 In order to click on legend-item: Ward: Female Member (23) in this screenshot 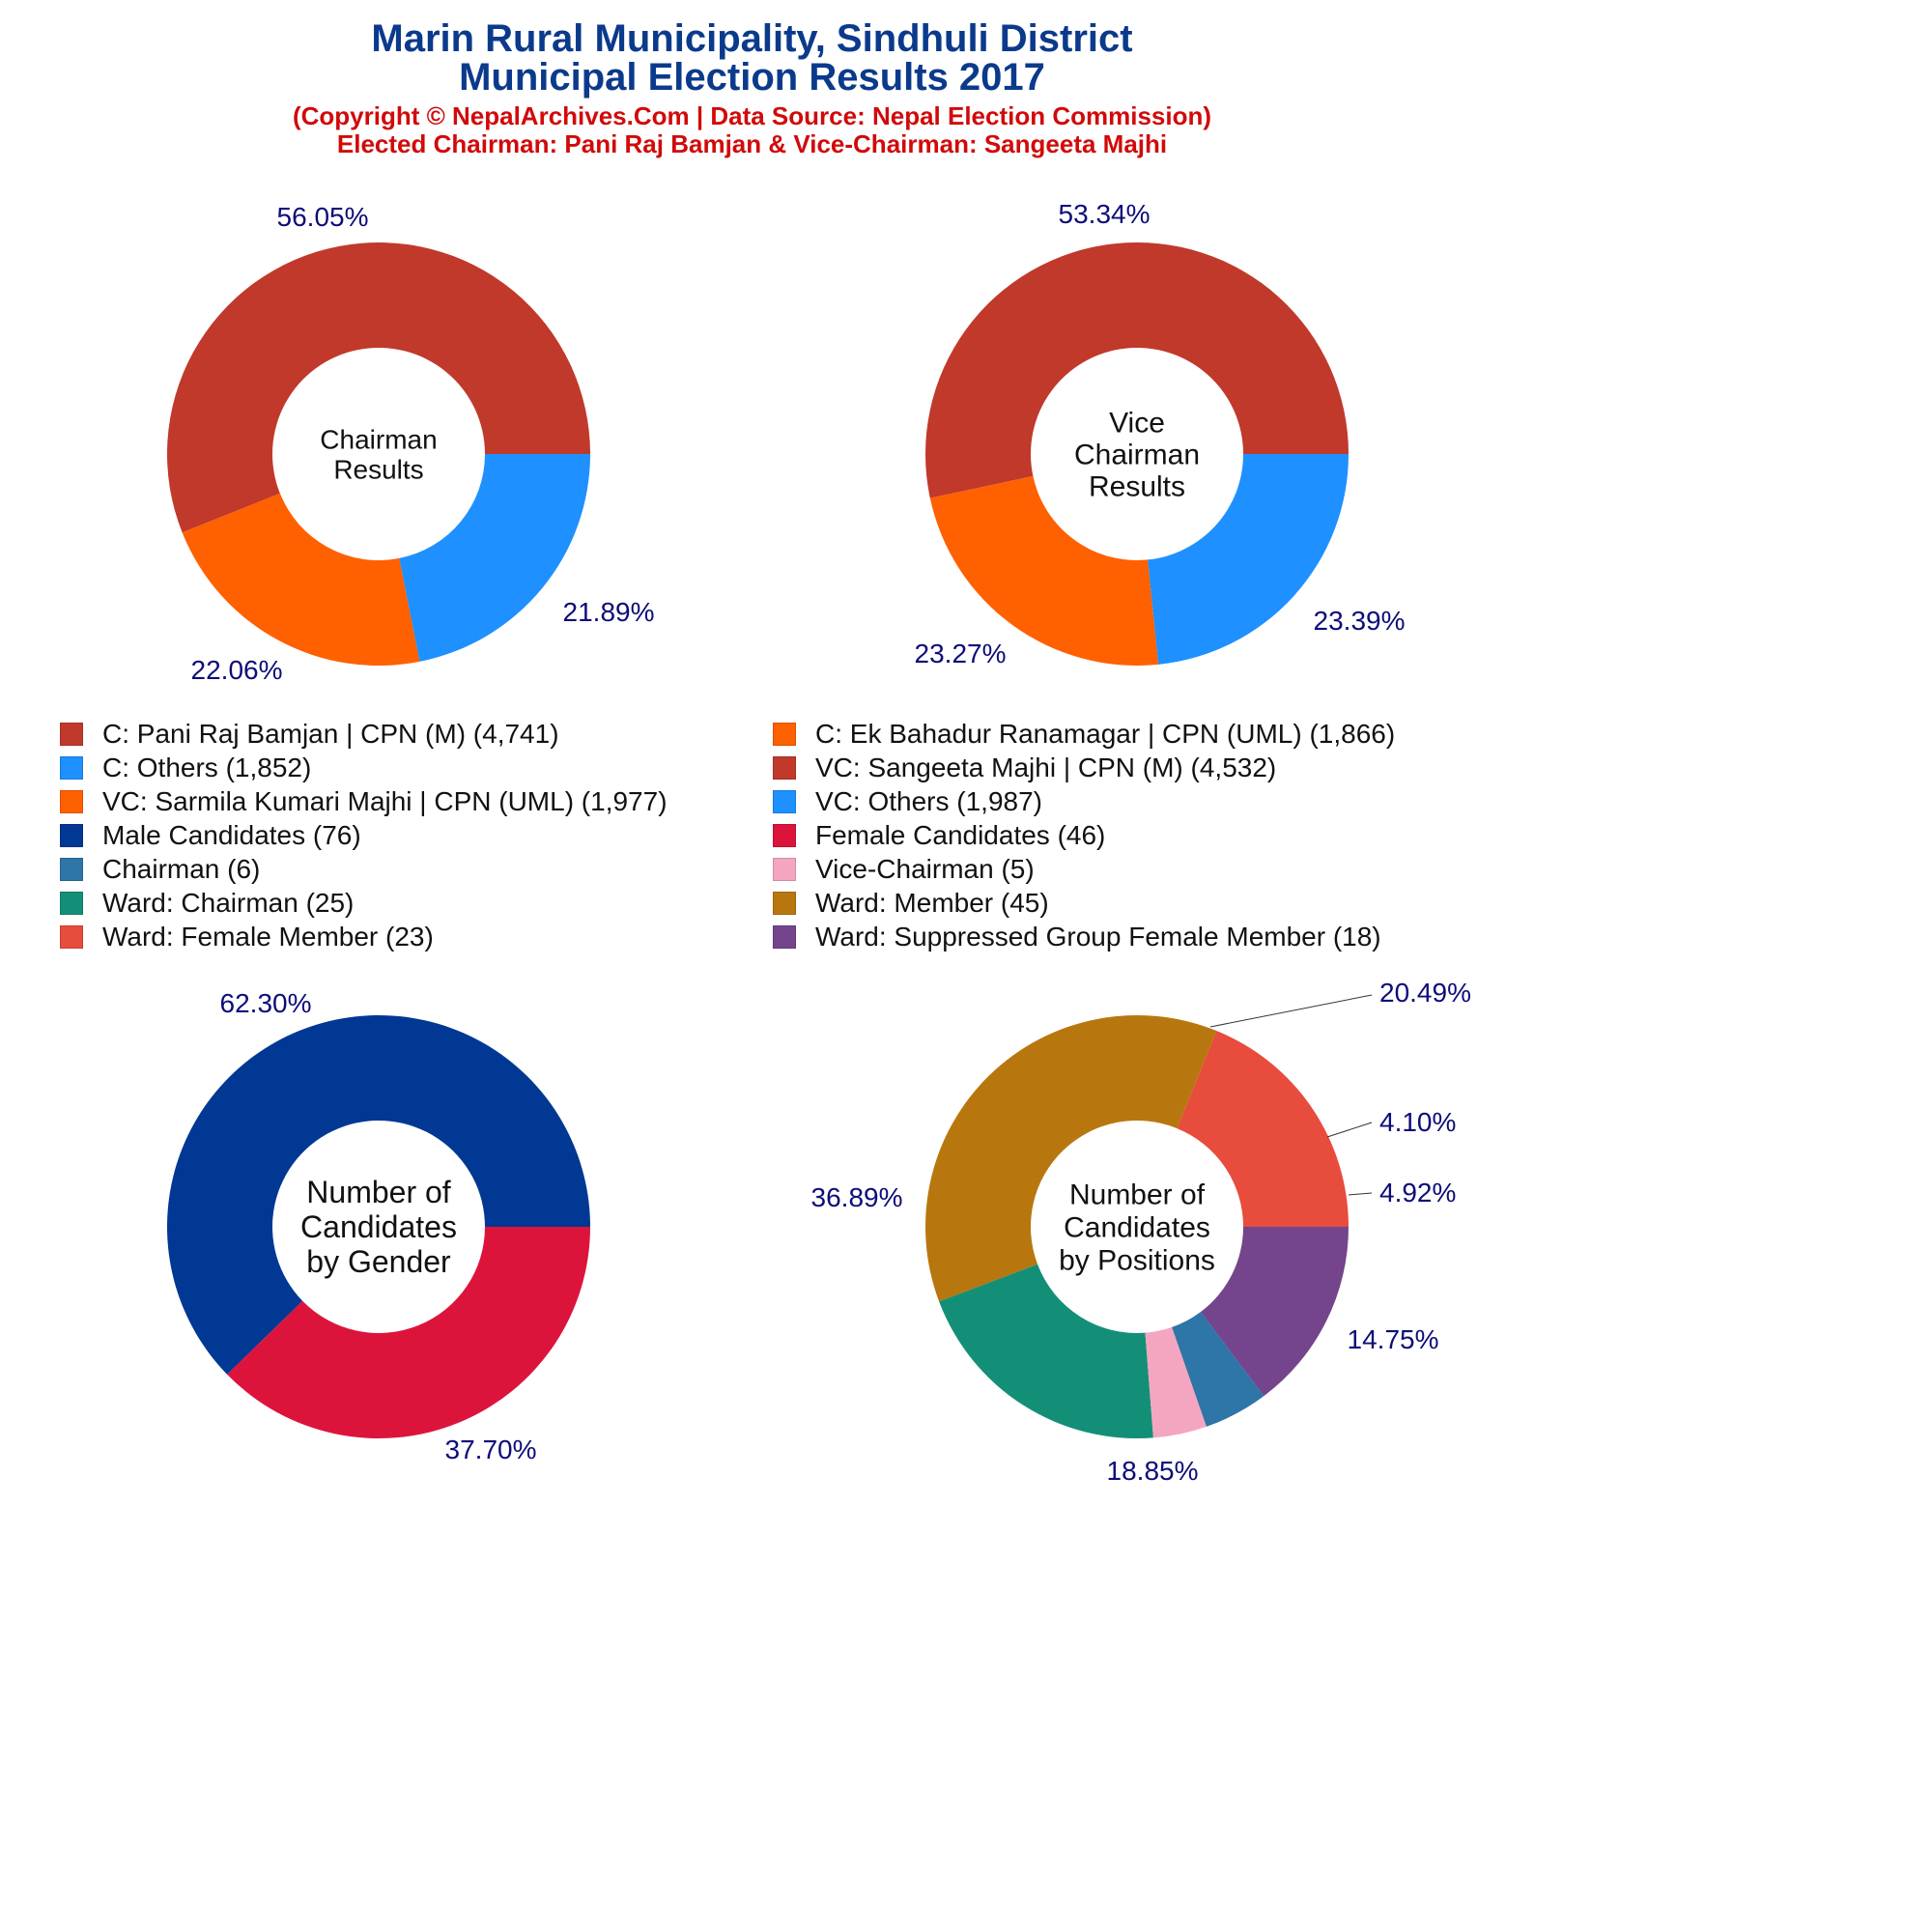, I will do `click(416, 936)`.